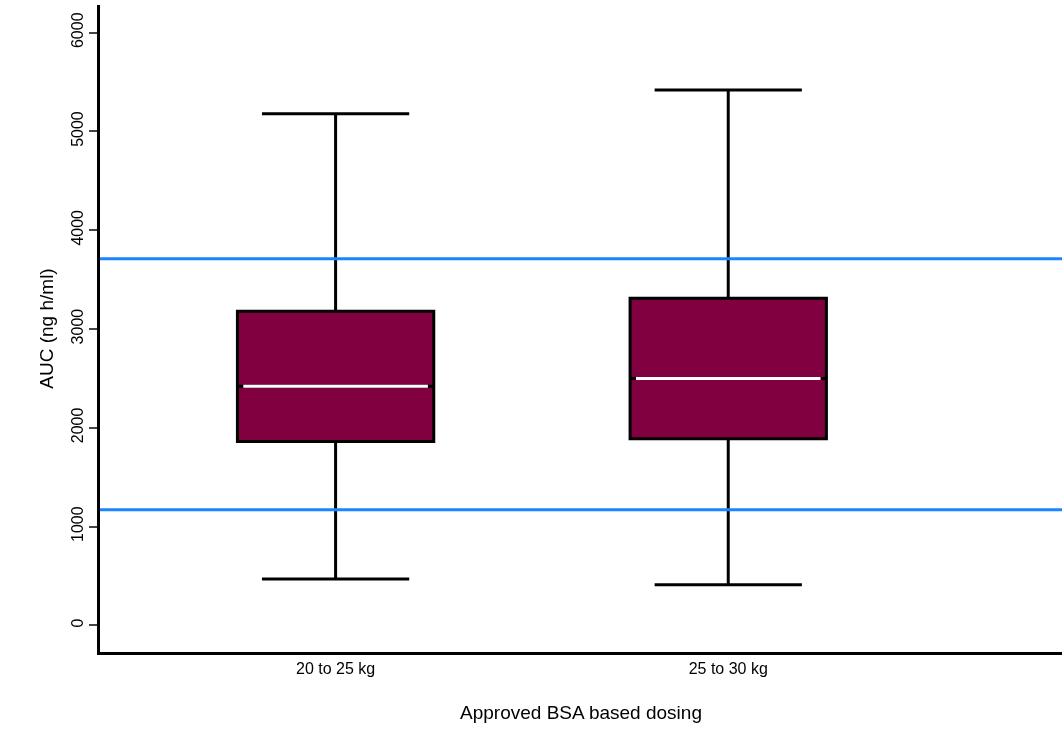 This screenshot has height=748, width=1062. I want to click on y-tick-label: 6000, so click(77, 30).